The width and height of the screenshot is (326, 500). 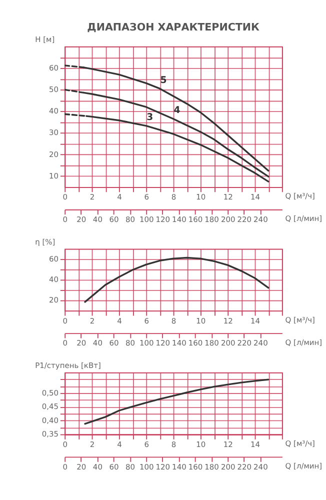 What do you see at coordinates (50, 434) in the screenshot?
I see `y-tick-label: 0,35` at bounding box center [50, 434].